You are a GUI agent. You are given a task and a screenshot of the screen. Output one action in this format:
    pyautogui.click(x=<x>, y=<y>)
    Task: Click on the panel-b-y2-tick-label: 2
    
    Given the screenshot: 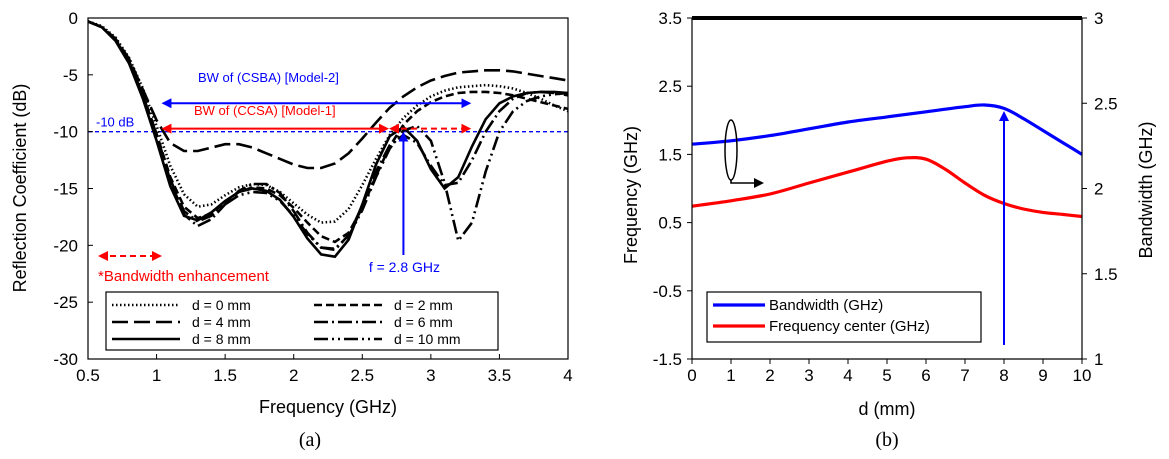 What is the action you would take?
    pyautogui.click(x=1098, y=189)
    